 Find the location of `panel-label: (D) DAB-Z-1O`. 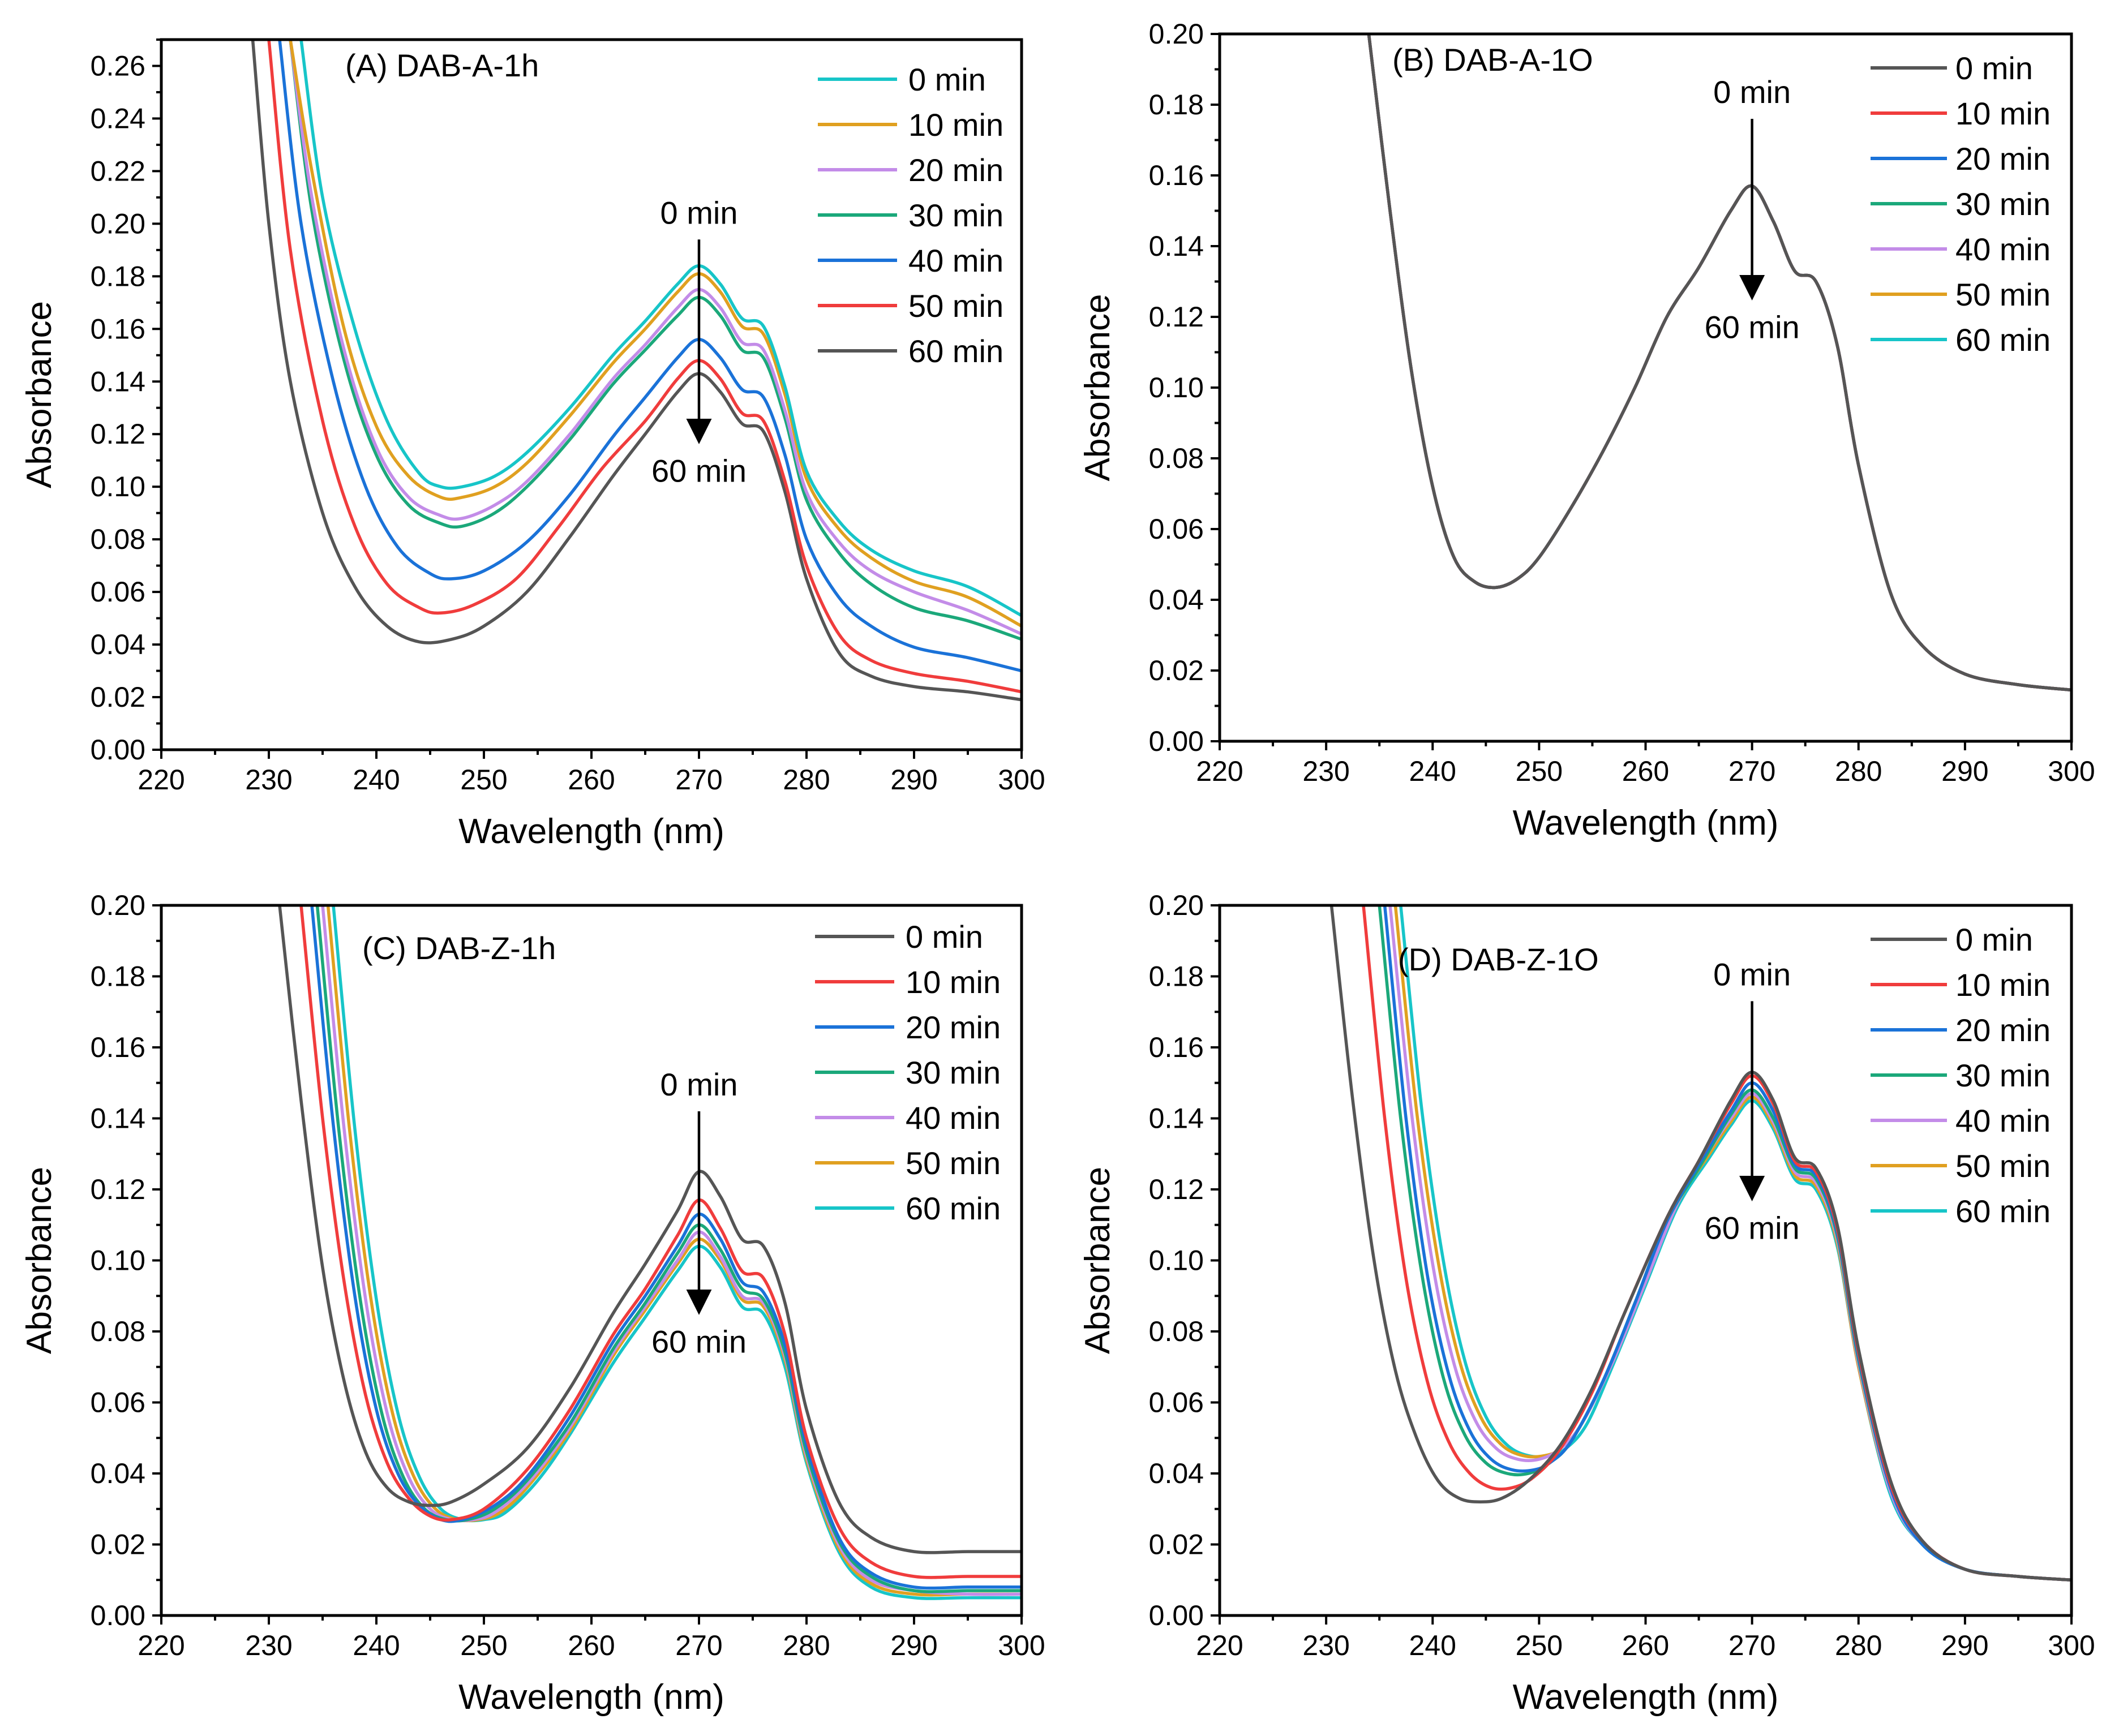

panel-label: (D) DAB-Z-1O is located at coordinates (1498, 959).